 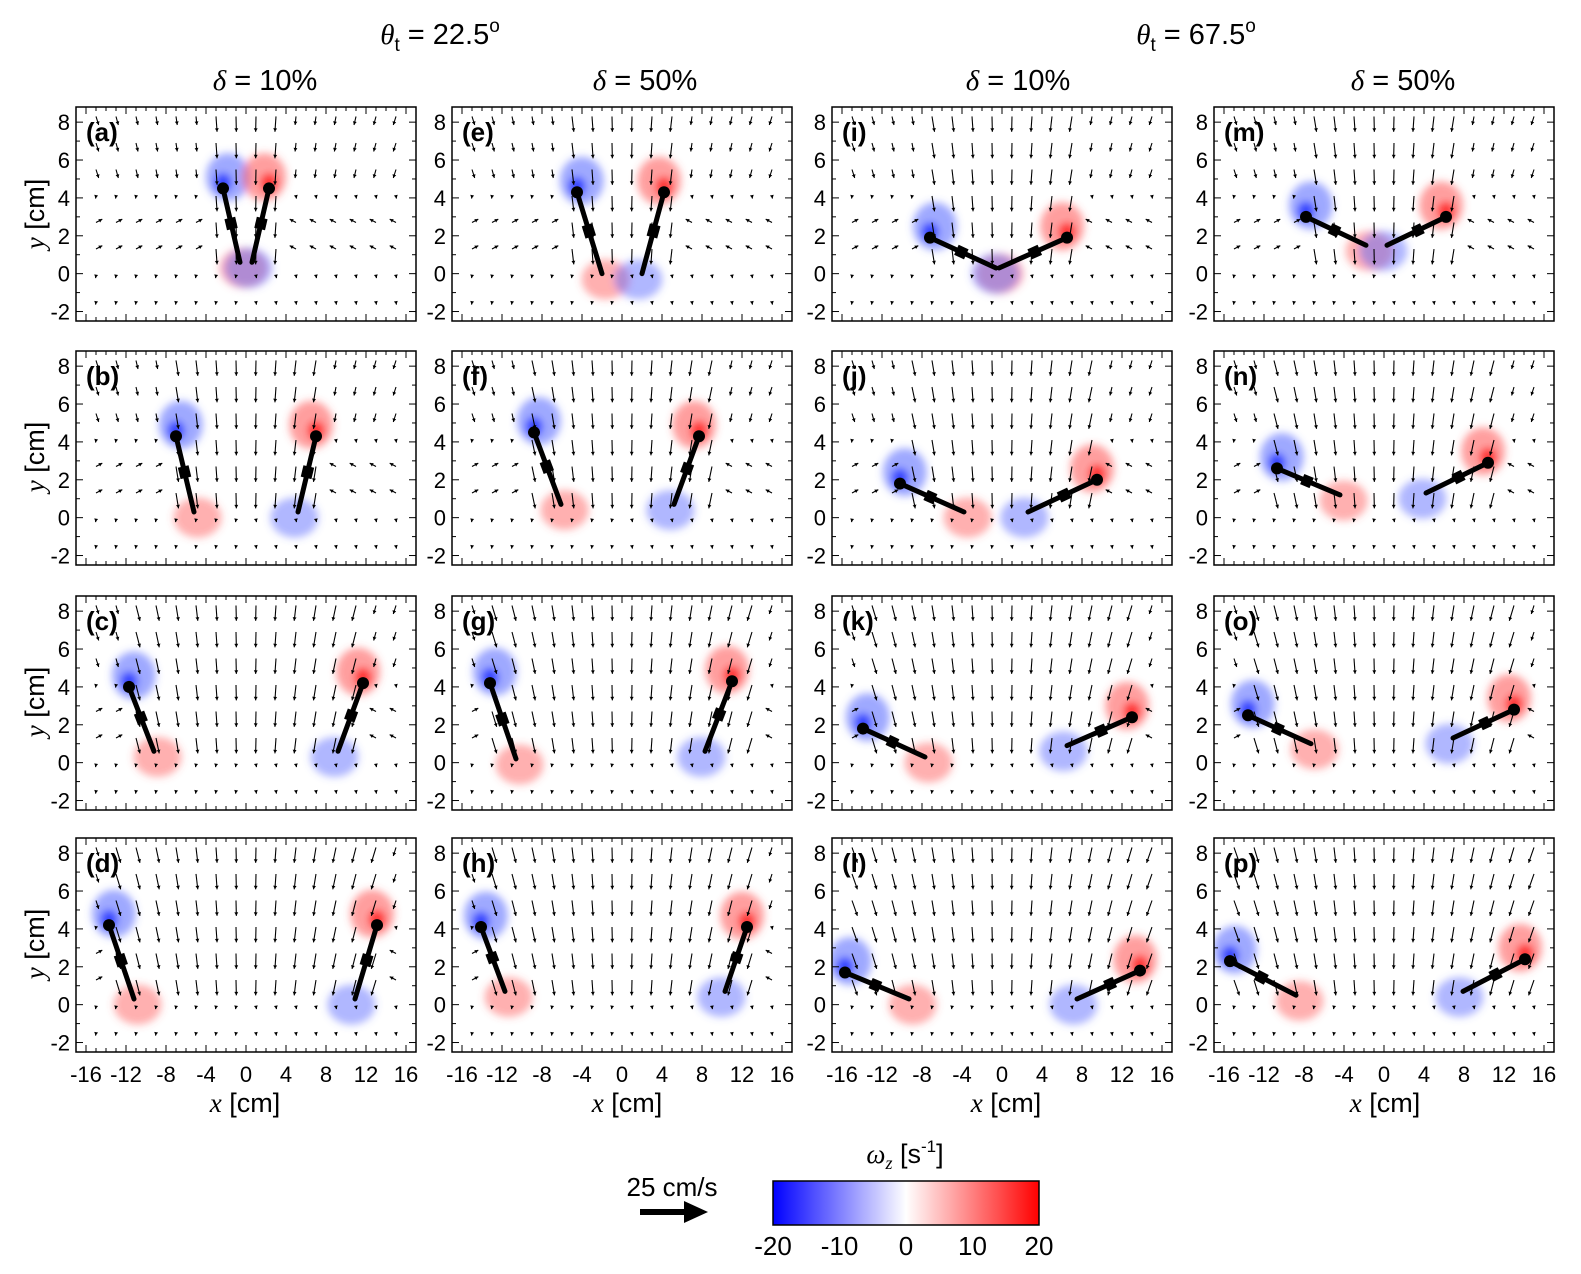 I want to click on panel-label: (c), so click(x=102, y=621).